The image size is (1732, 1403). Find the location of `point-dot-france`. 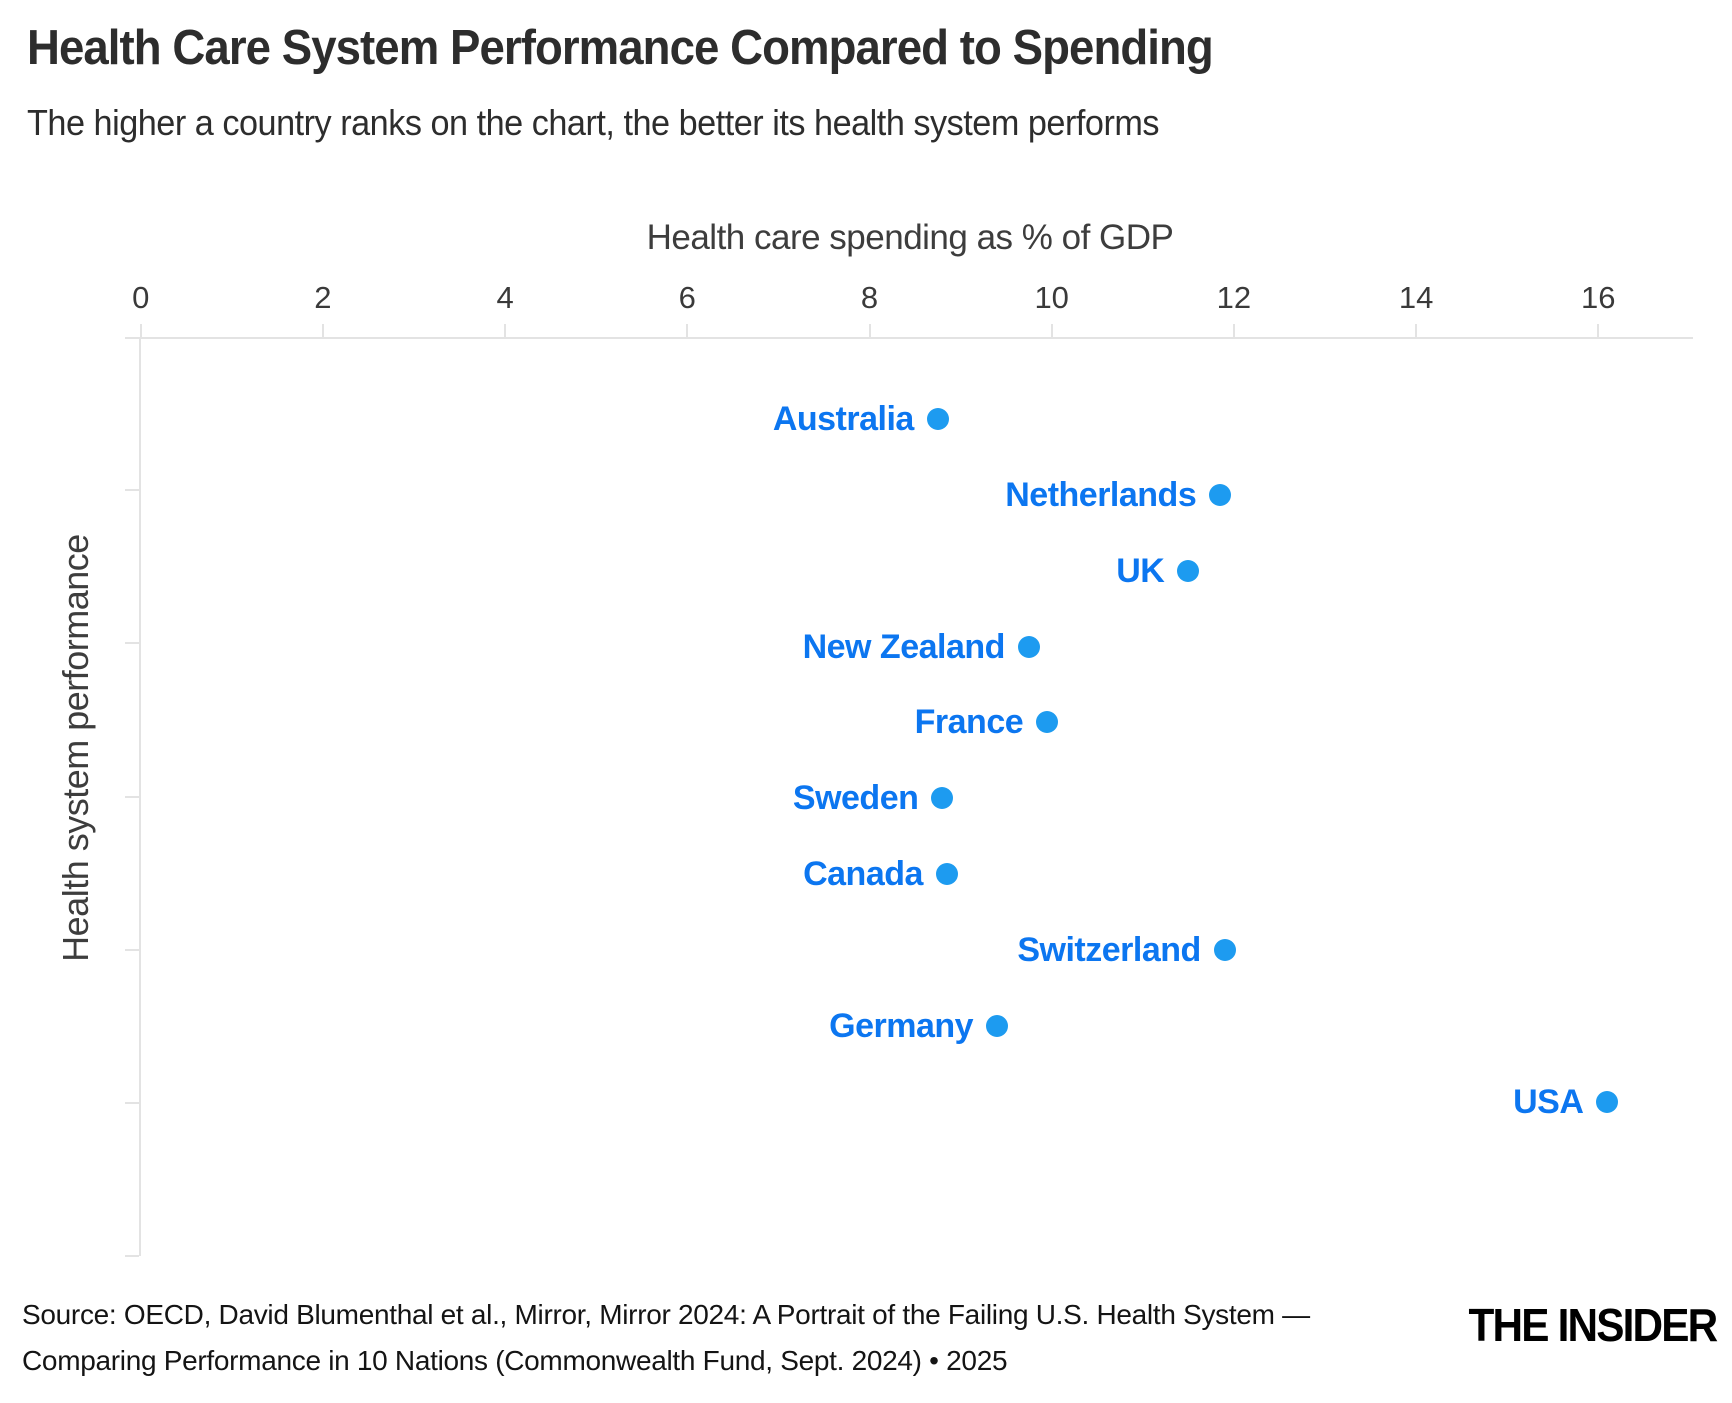

point-dot-france is located at coordinates (1047, 722).